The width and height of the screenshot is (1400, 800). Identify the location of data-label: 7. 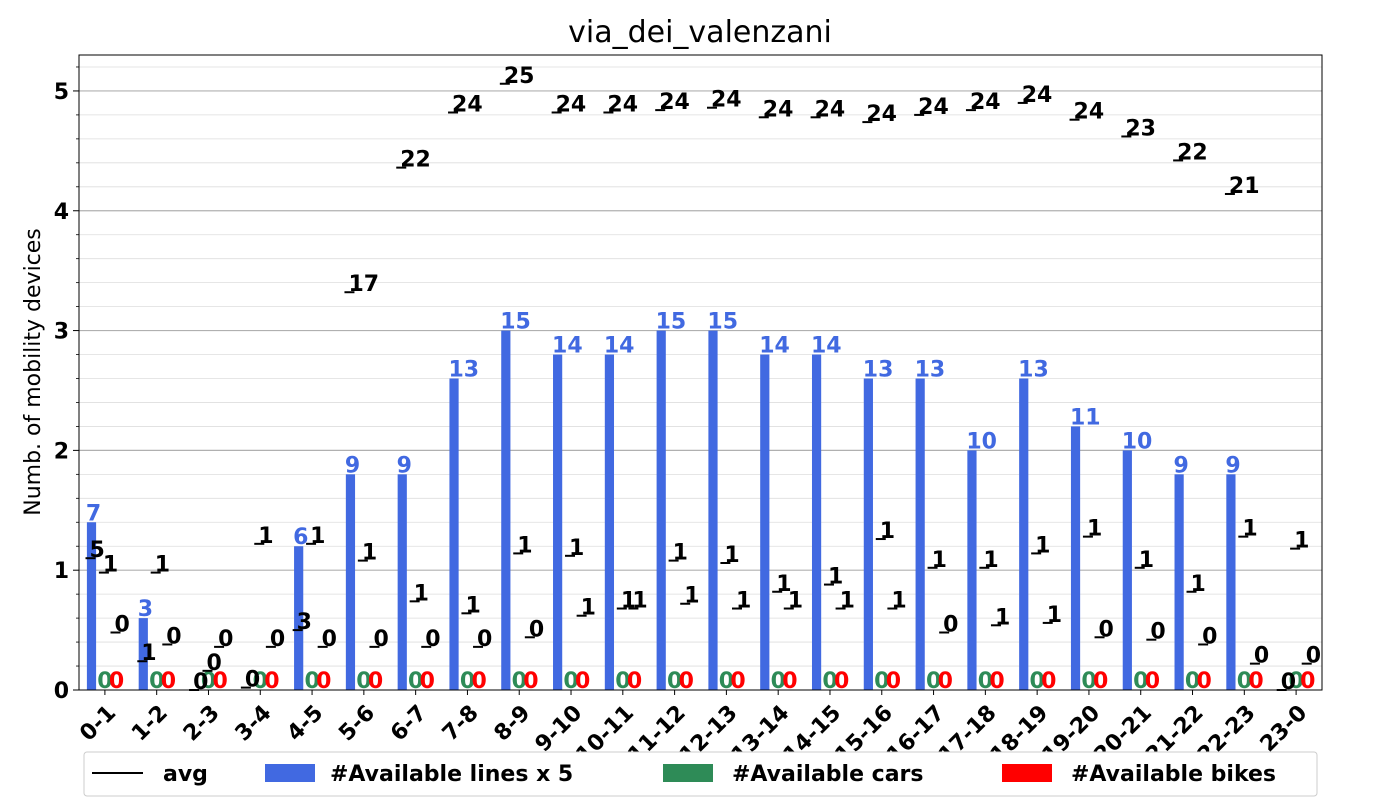
(93, 513).